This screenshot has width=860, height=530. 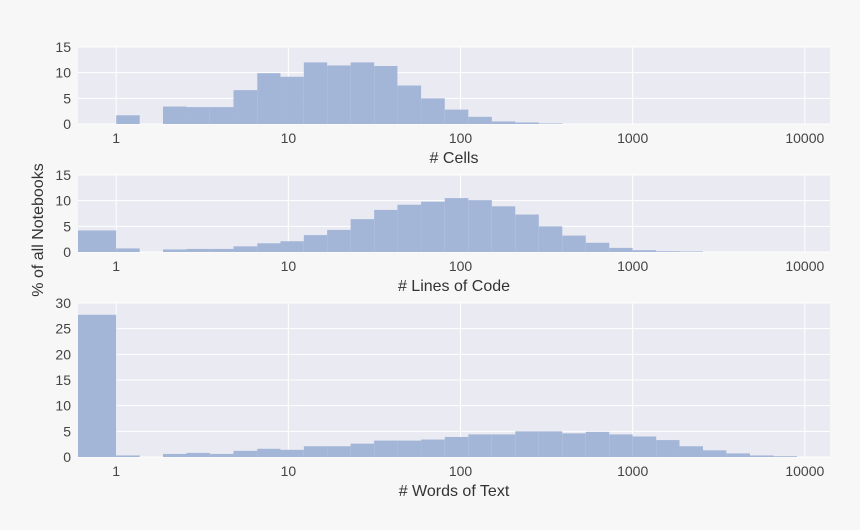 What do you see at coordinates (63, 354) in the screenshot?
I see `y-tick-label: 20` at bounding box center [63, 354].